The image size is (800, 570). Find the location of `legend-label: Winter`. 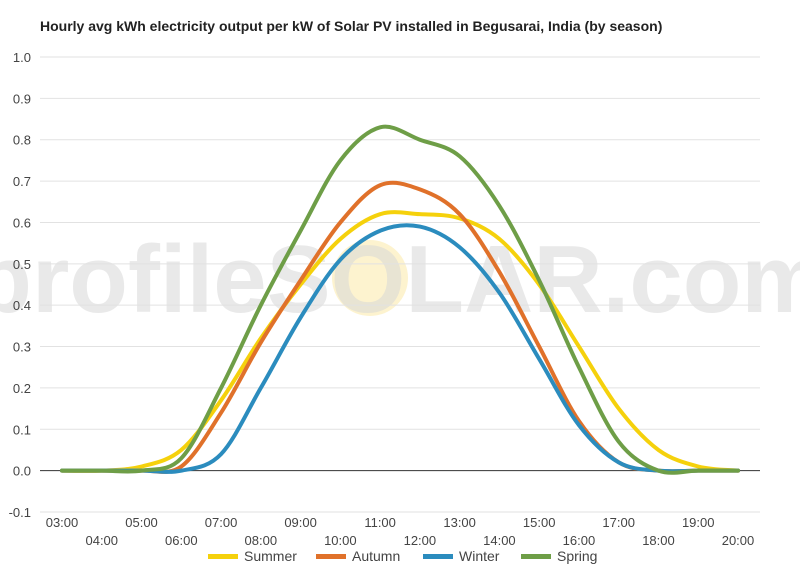

legend-label: Winter is located at coordinates (479, 556).